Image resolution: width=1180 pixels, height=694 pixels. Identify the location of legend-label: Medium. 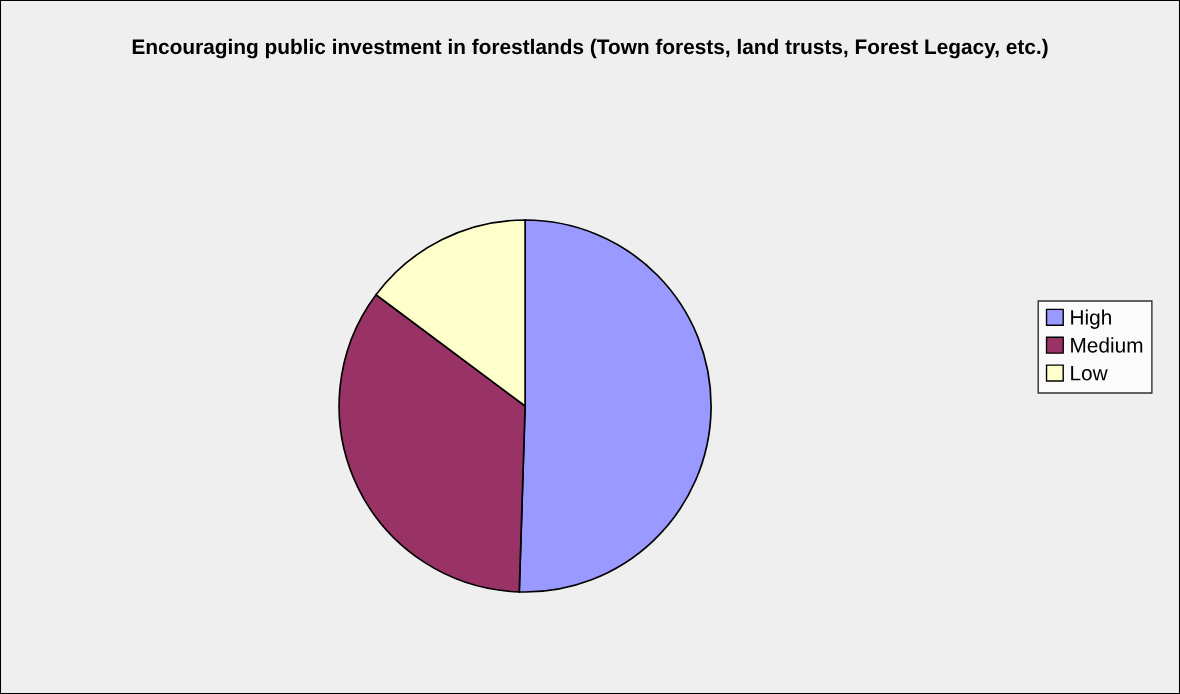
(1107, 345).